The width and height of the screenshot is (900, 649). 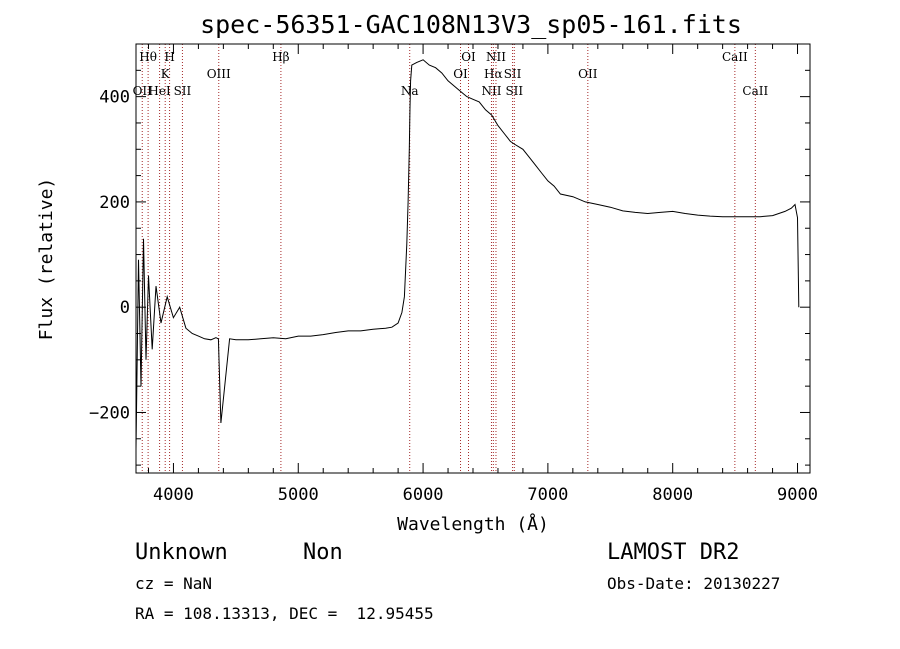 I want to click on x-tick-label-0: 4000, so click(x=173, y=495).